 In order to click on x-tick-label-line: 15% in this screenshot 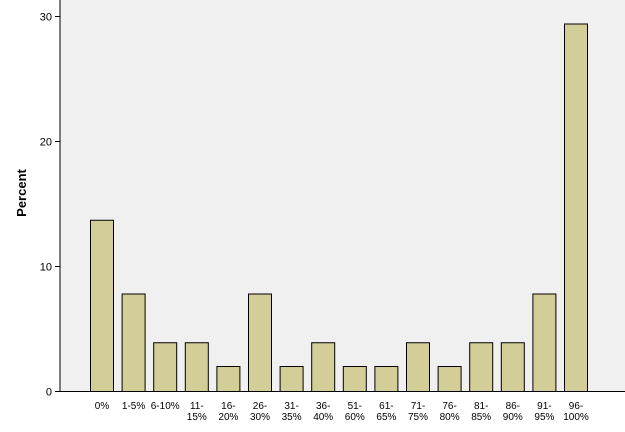, I will do `click(197, 417)`.